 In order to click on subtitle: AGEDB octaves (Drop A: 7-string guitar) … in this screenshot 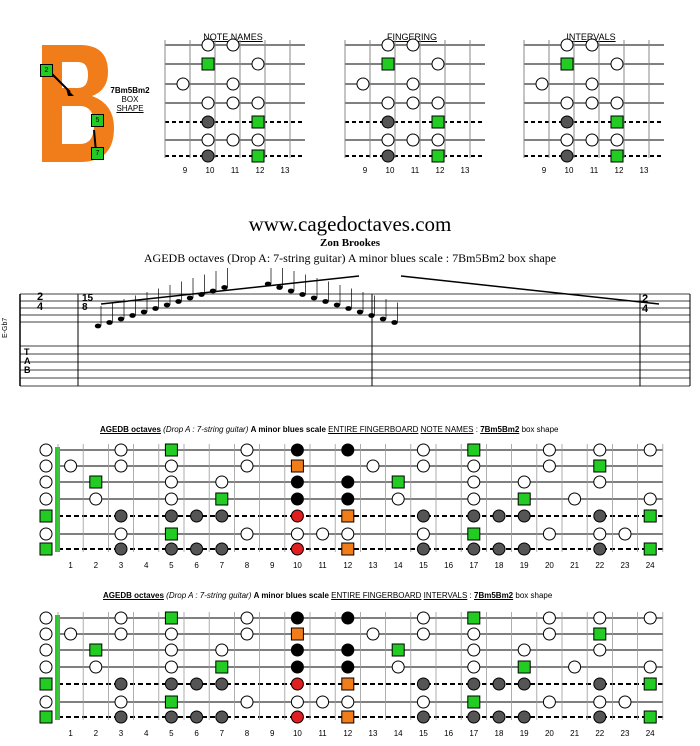, I will do `click(350, 258)`.